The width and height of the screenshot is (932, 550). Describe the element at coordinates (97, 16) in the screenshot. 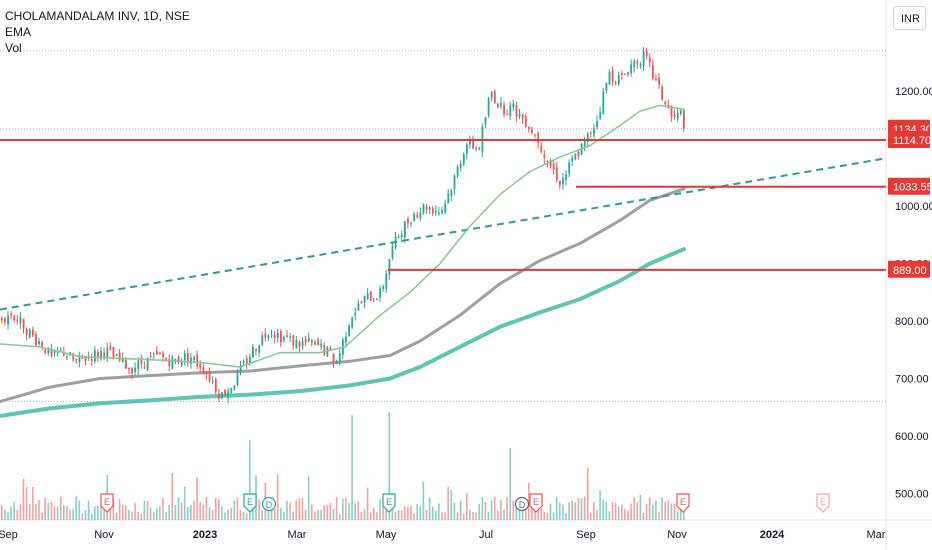

I see `symbol-title: CHOLAMANDALAM INV, 1D, NSE` at that location.